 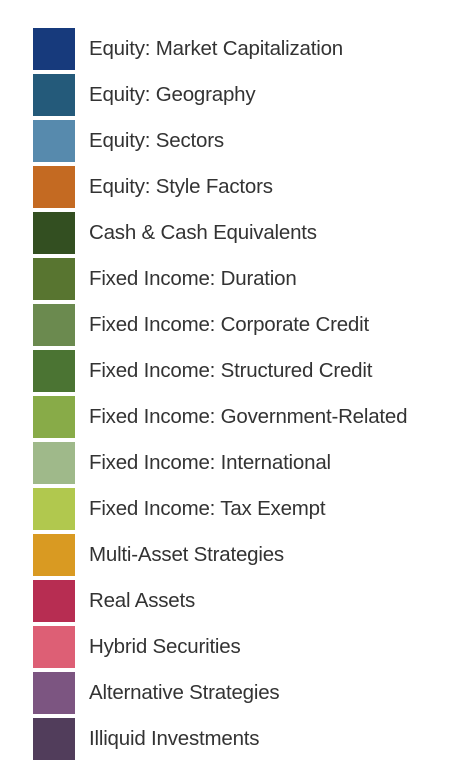 What do you see at coordinates (172, 94) in the screenshot?
I see `legend-label: Equity: Geography` at bounding box center [172, 94].